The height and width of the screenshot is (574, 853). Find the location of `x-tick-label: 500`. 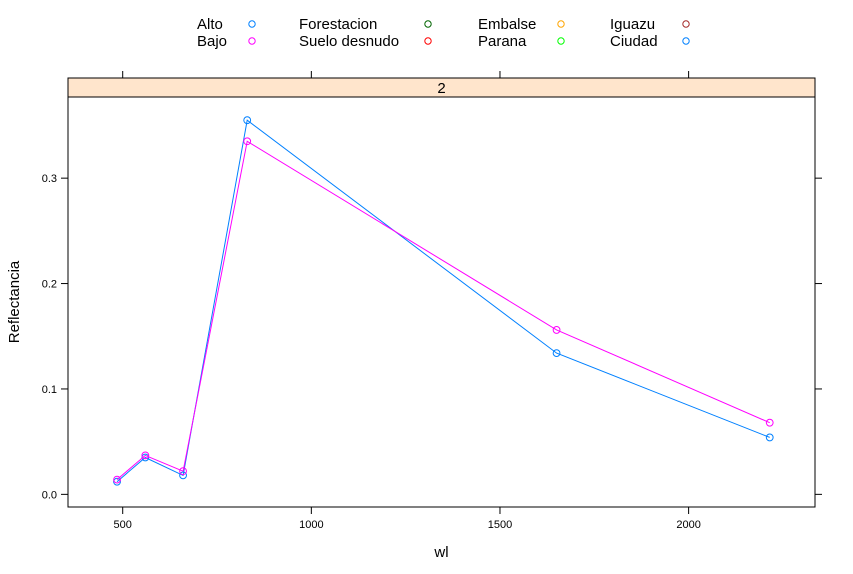

x-tick-label: 500 is located at coordinates (123, 525).